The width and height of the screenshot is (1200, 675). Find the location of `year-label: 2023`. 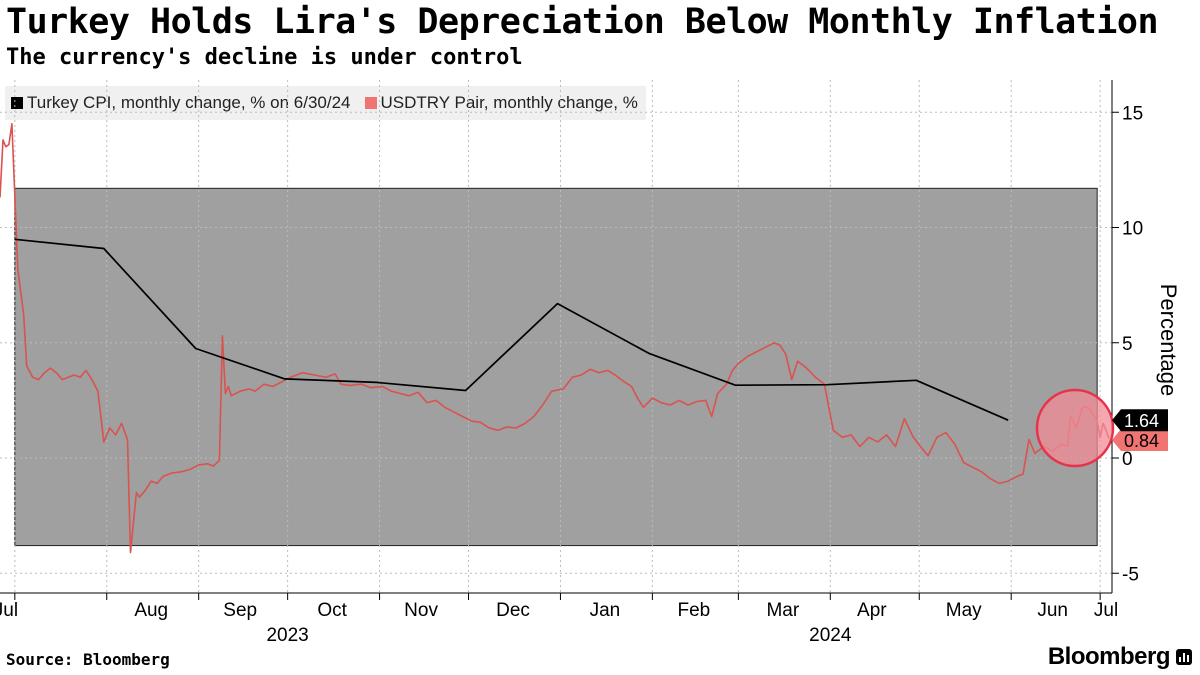

year-label: 2023 is located at coordinates (287, 635).